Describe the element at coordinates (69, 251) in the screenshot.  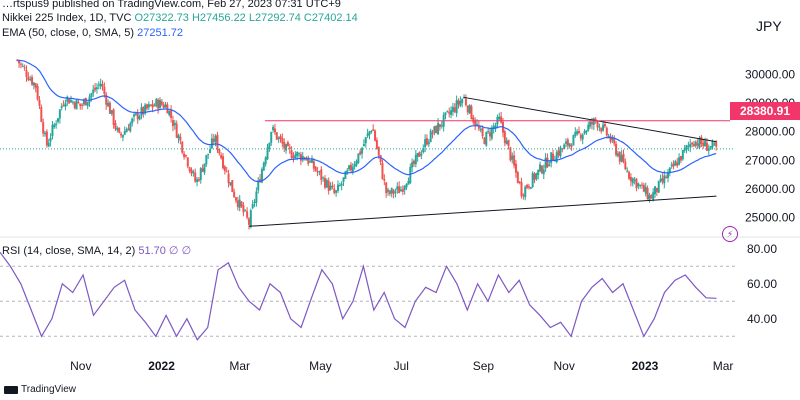
I see `rsi-label: RSI (14, close, SMA, 14, 2)` at that location.